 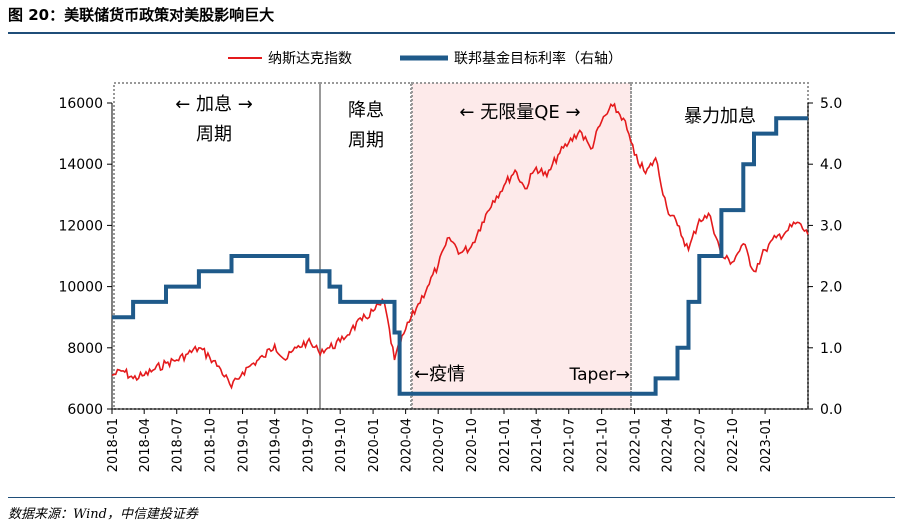 I want to click on cut-period-box, so click(x=365, y=246).